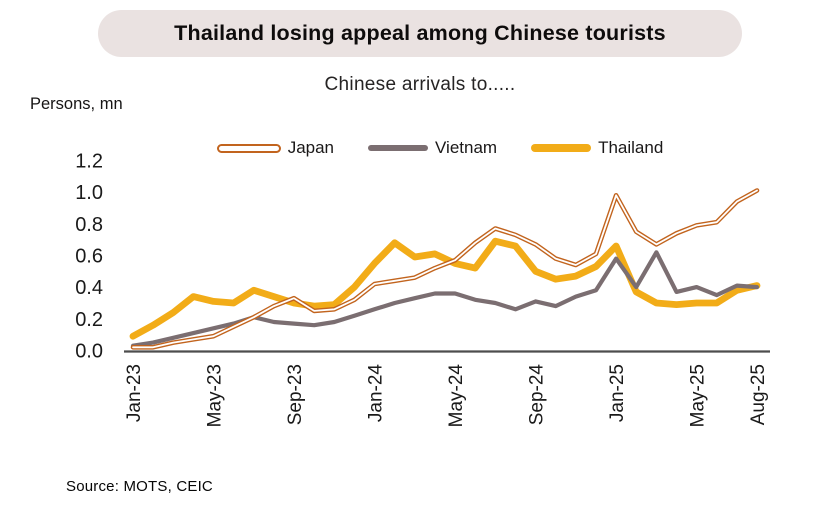 The height and width of the screenshot is (518, 840). I want to click on legend-item-japan: Japan, so click(275, 148).